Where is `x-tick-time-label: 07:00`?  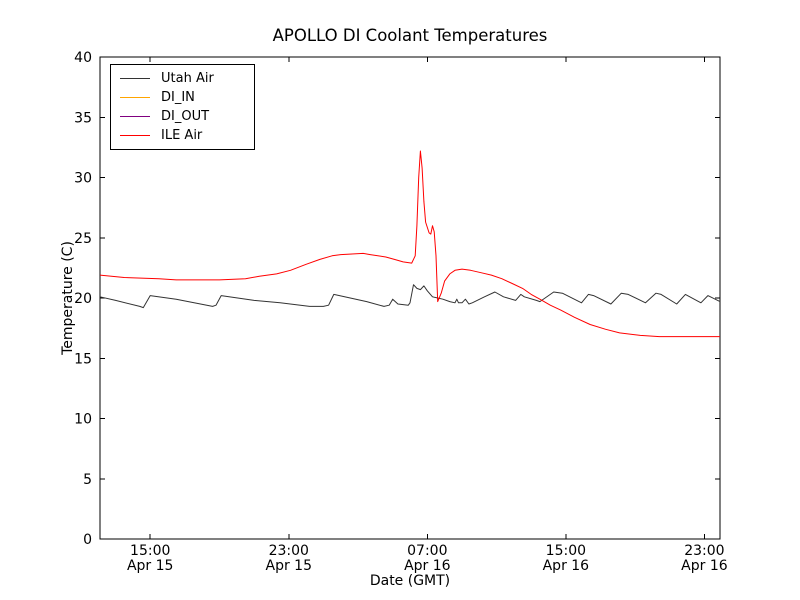
x-tick-time-label: 07:00 is located at coordinates (427, 551).